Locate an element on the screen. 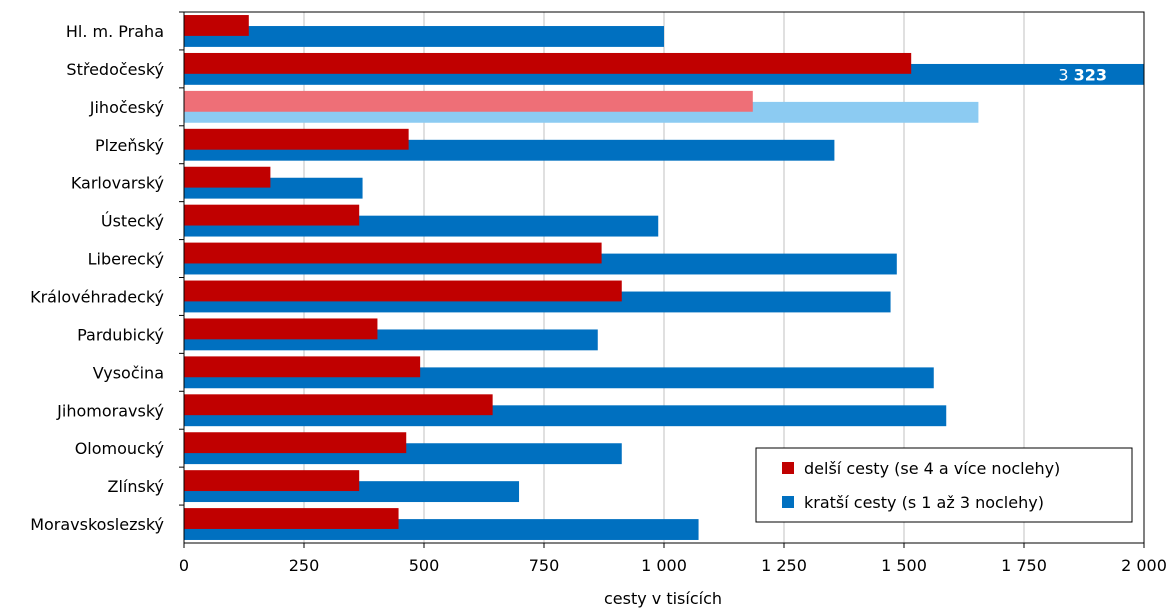 The image size is (1171, 610). category-label: Ústecký is located at coordinates (132, 221).